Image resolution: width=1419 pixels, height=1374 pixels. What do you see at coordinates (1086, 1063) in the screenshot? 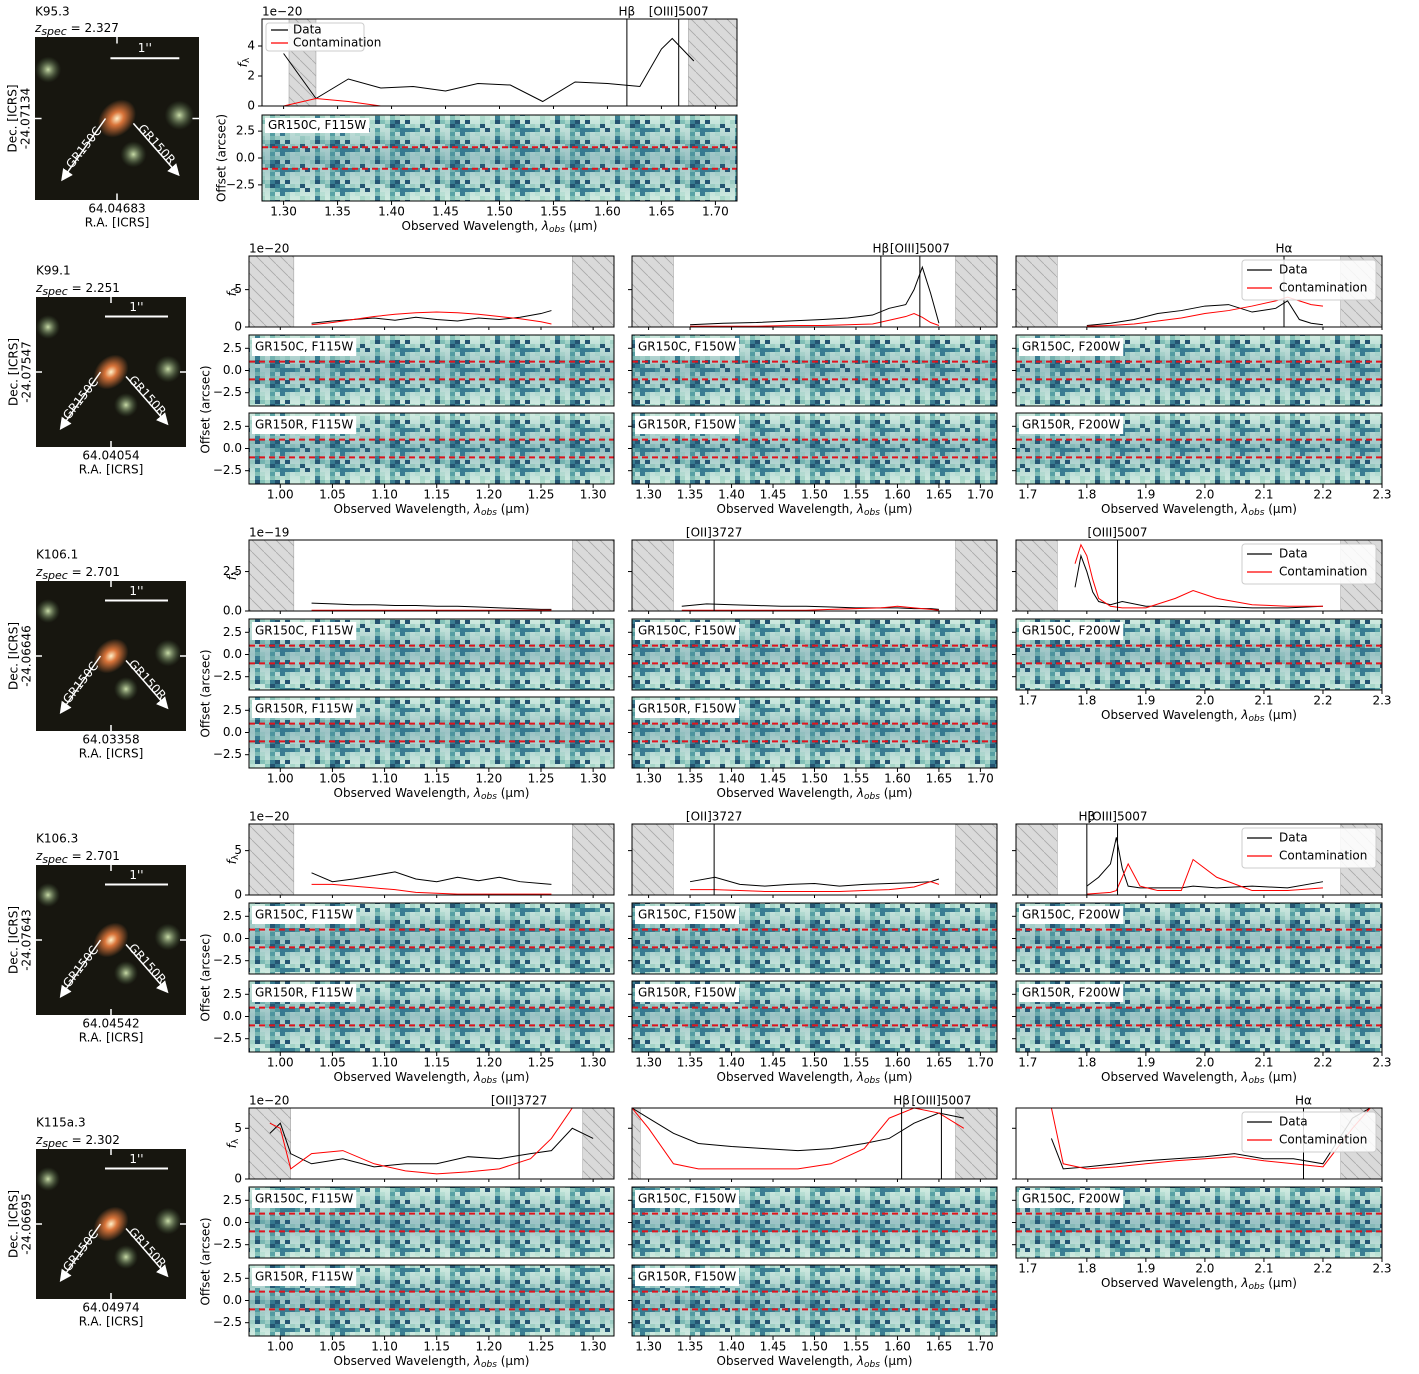
I see `x-tick-label: 1.8` at bounding box center [1086, 1063].